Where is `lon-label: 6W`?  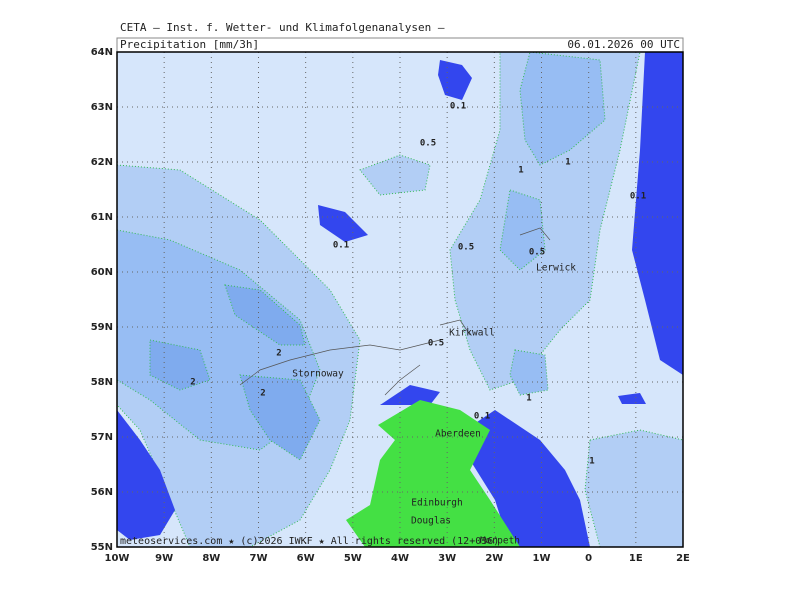
lon-label: 6W is located at coordinates (306, 558).